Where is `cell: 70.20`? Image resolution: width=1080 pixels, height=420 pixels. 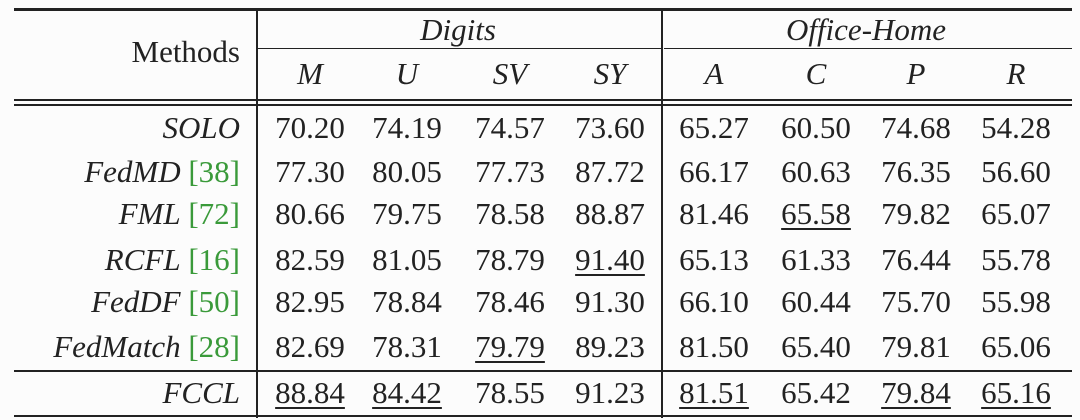 cell: 70.20 is located at coordinates (310, 127).